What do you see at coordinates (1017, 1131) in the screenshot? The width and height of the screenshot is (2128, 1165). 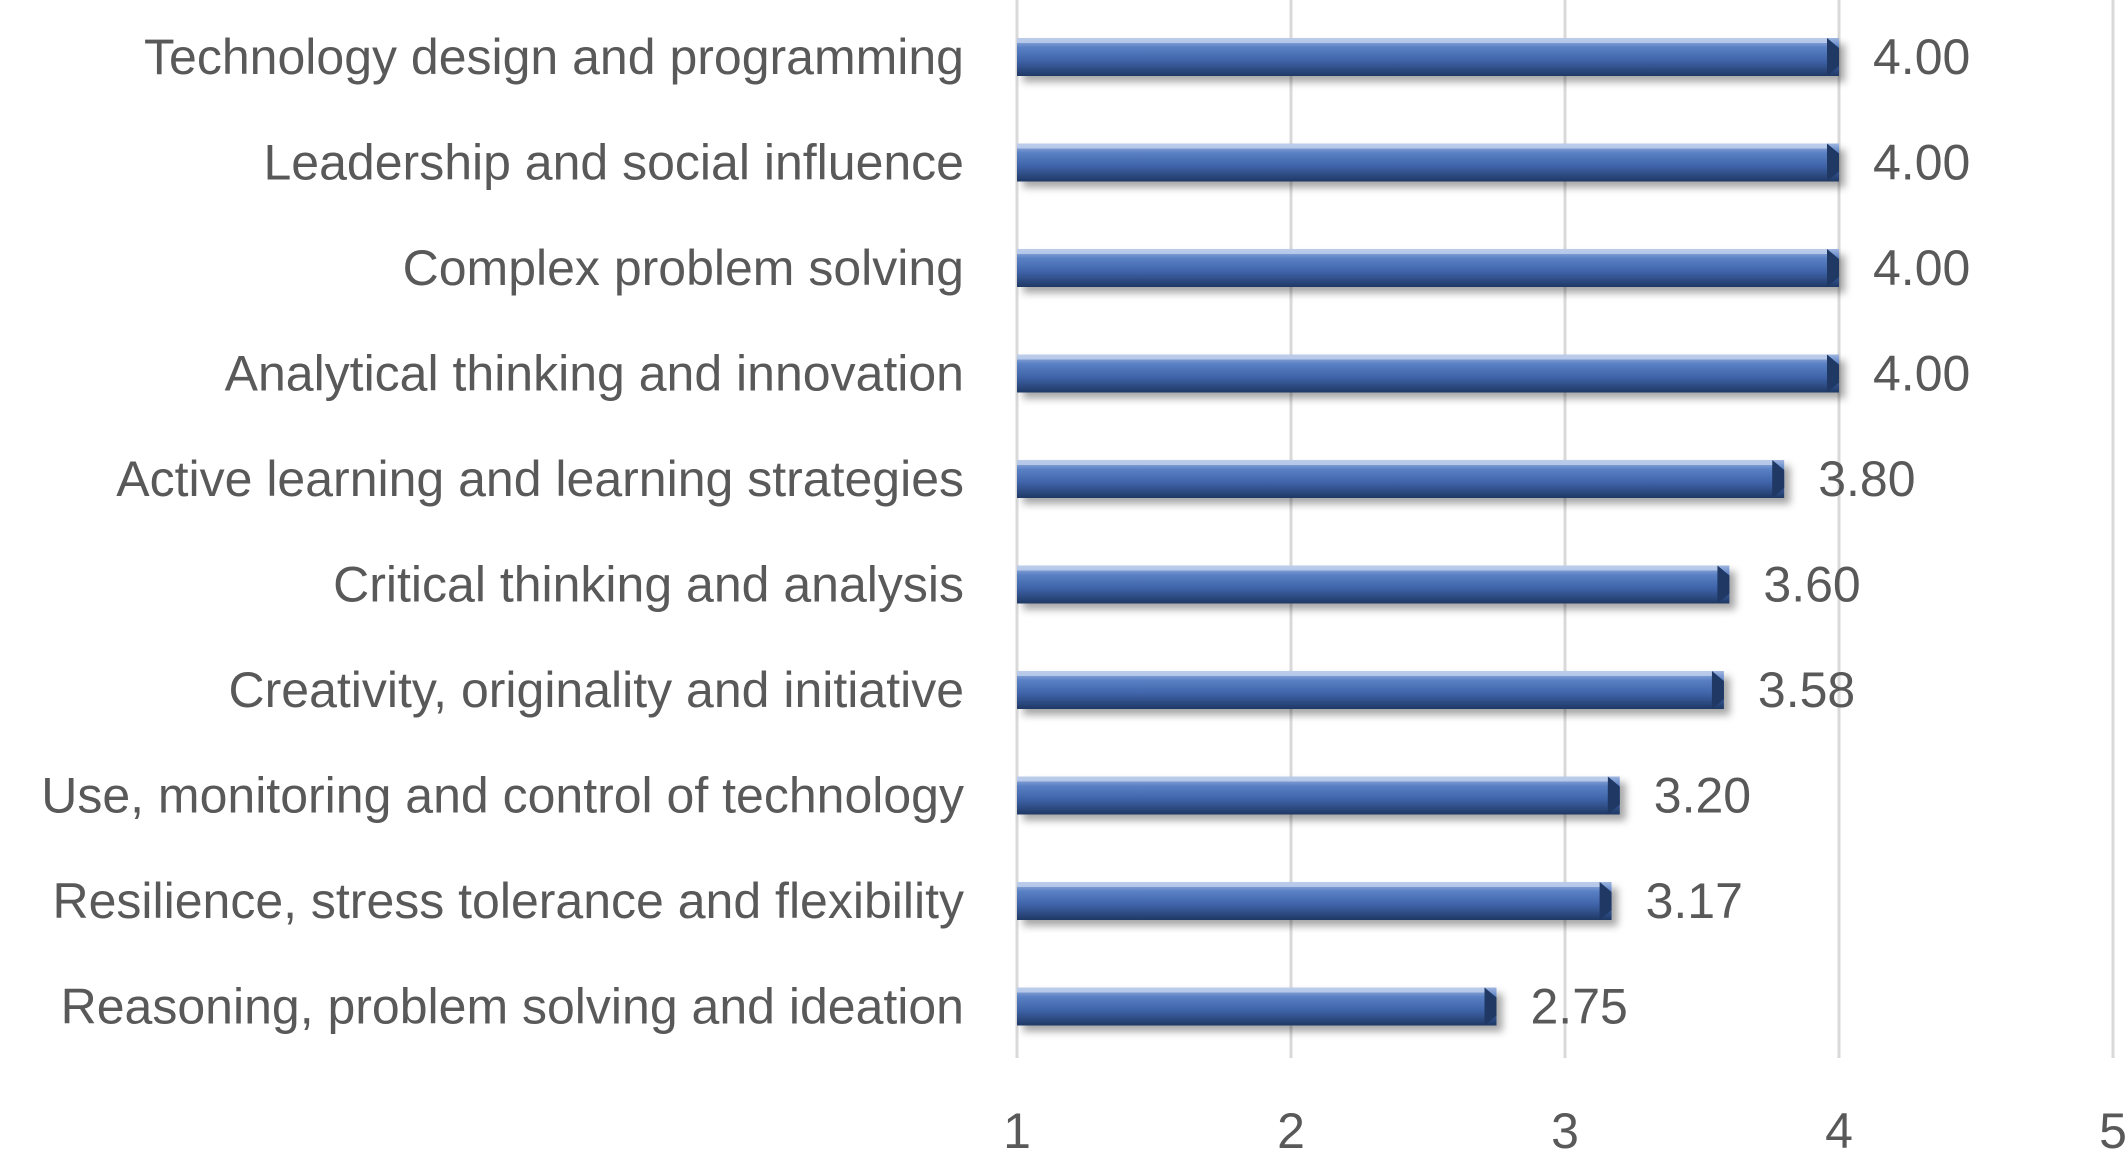 I see `x-tick-label: 1` at bounding box center [1017, 1131].